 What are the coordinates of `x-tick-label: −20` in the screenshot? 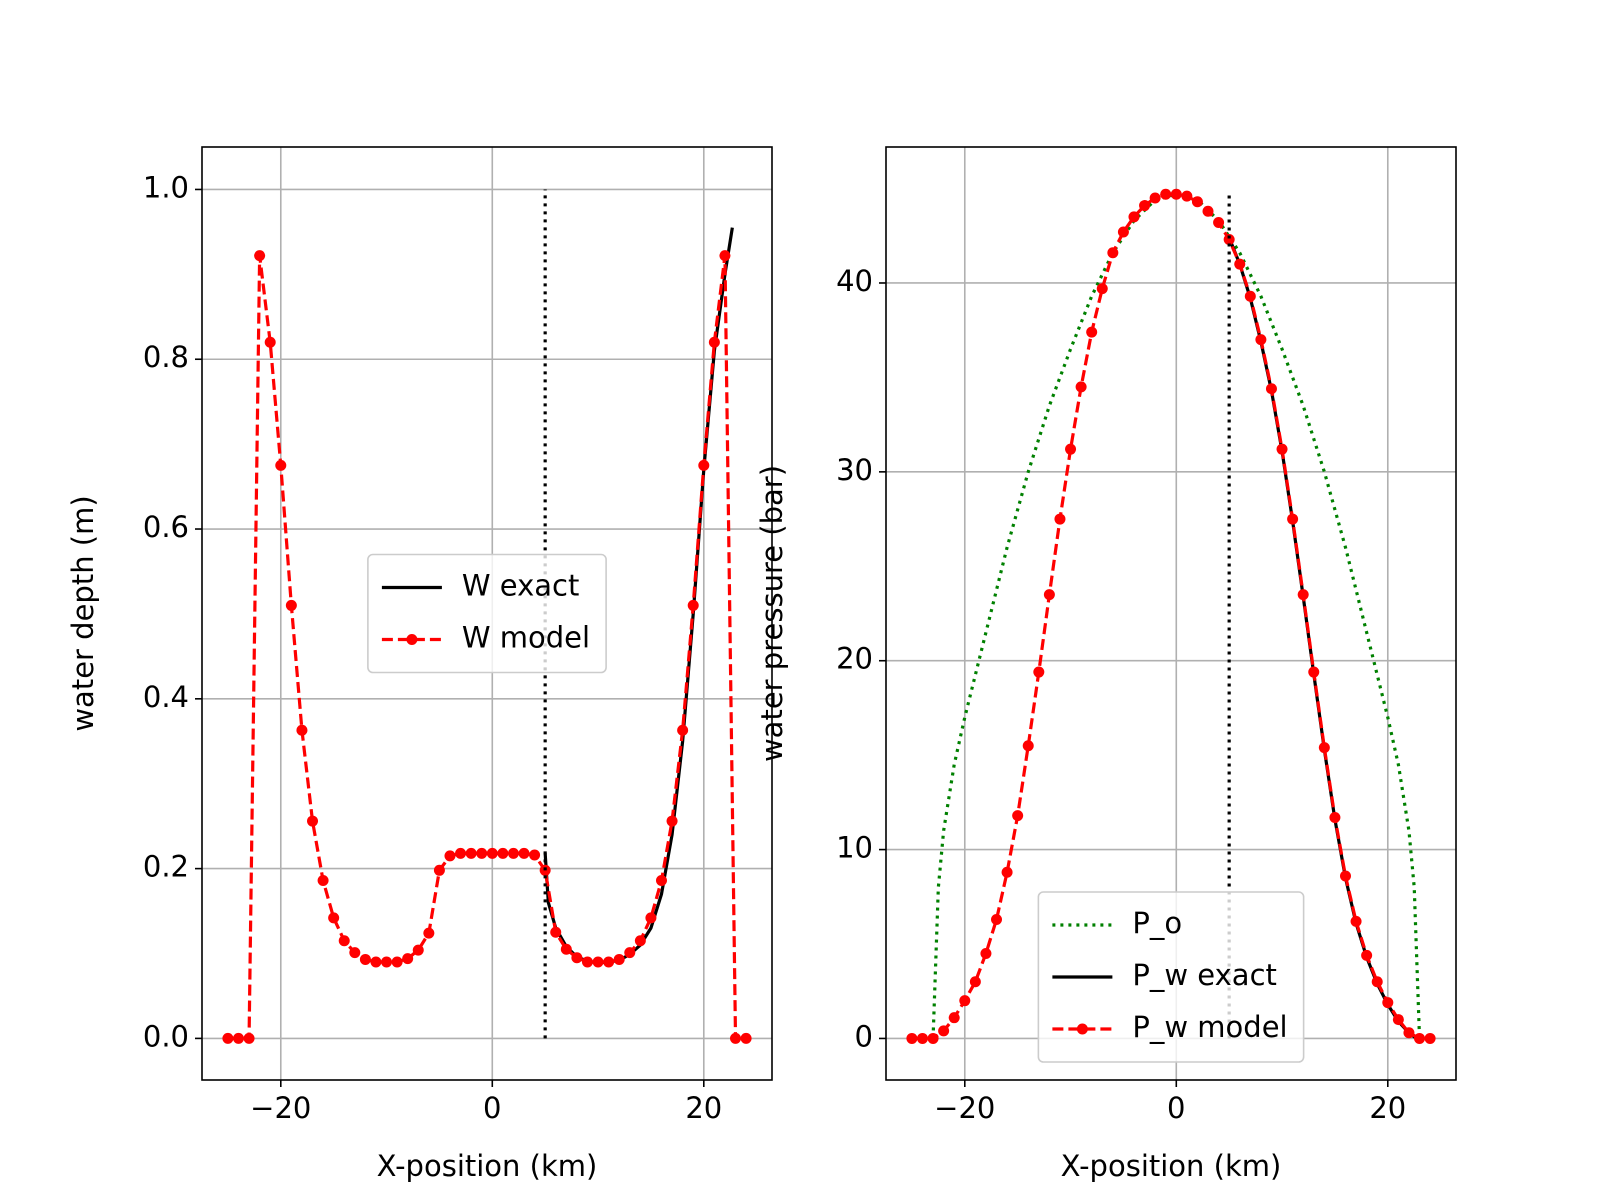 It's located at (280, 1108).